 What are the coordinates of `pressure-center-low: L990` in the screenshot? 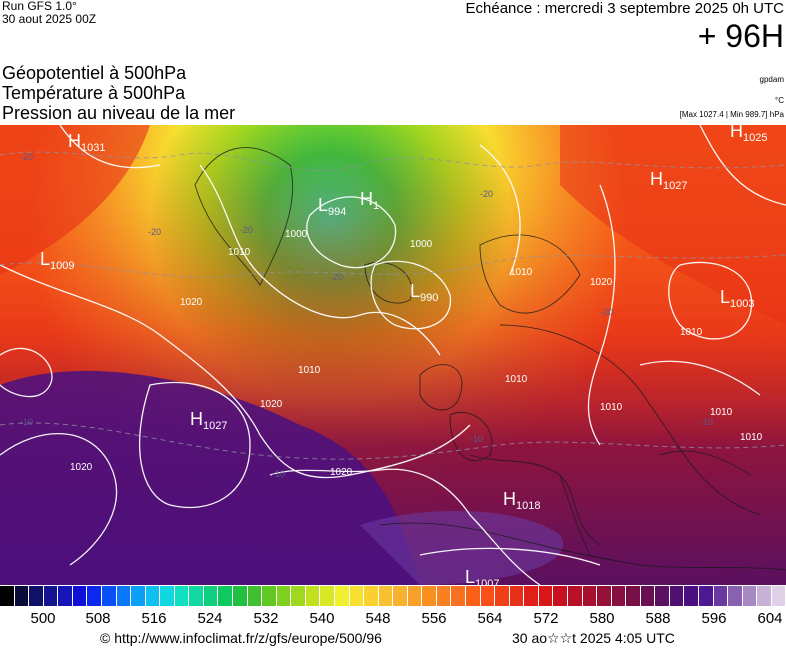 It's located at (424, 292).